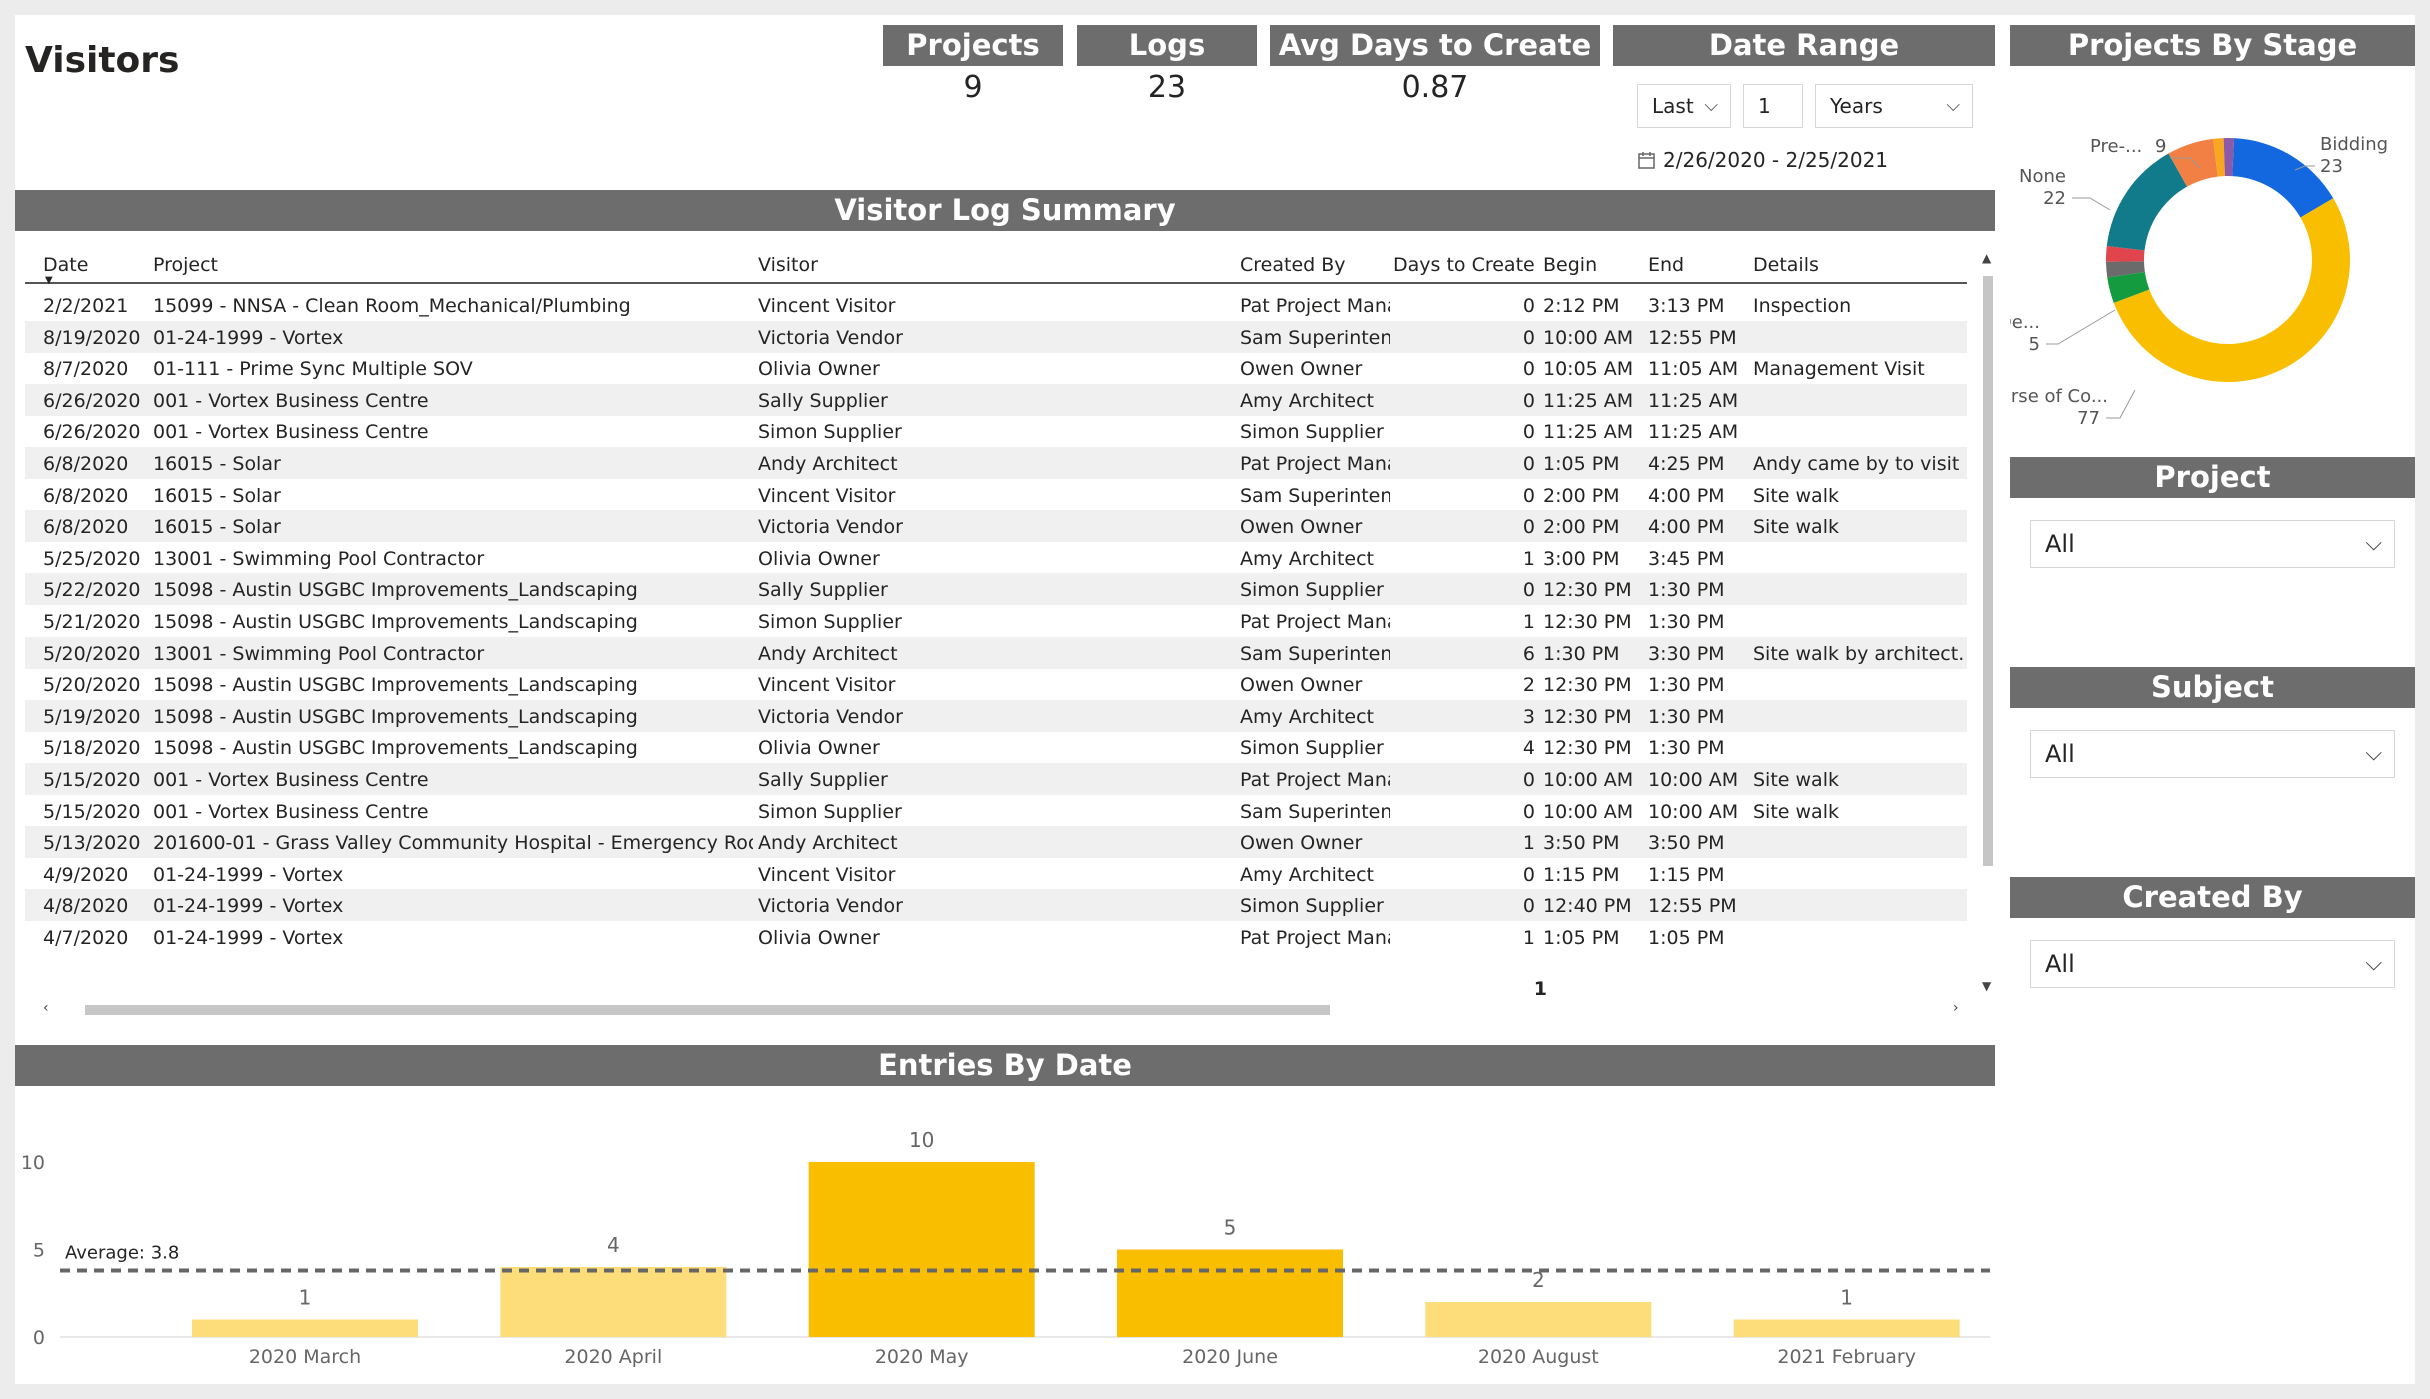 Image resolution: width=2430 pixels, height=1399 pixels. Describe the element at coordinates (186, 265) in the screenshot. I see `column-header-project: Project` at that location.